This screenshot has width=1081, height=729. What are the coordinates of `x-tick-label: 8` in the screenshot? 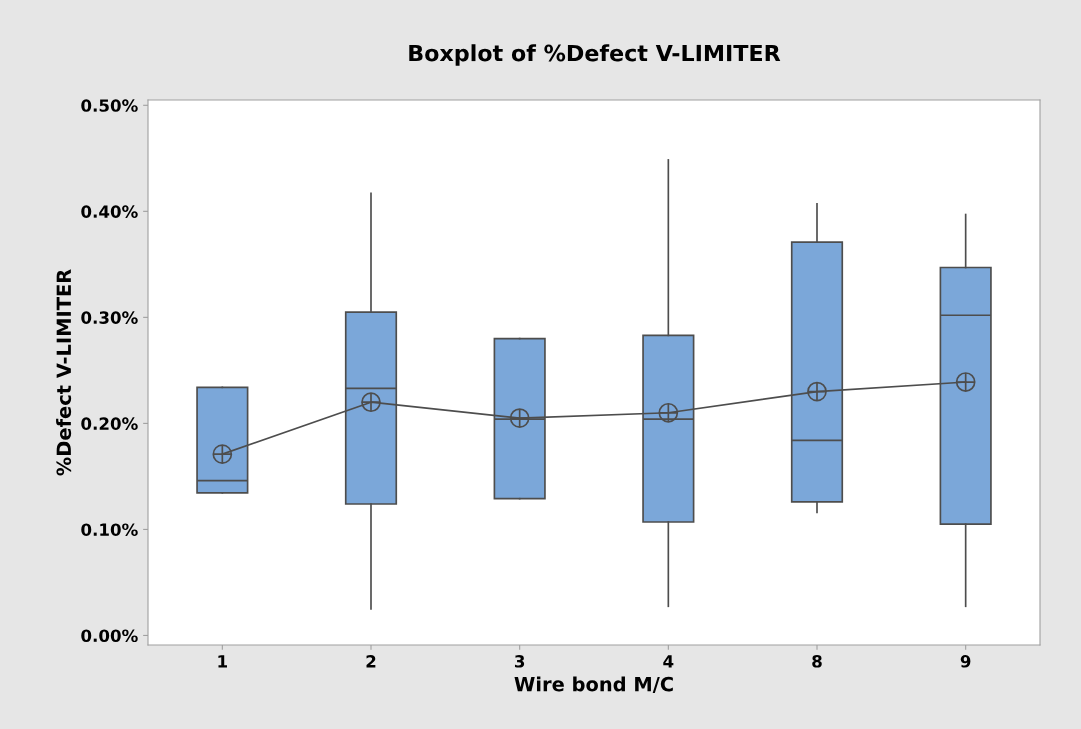 It's located at (817, 661).